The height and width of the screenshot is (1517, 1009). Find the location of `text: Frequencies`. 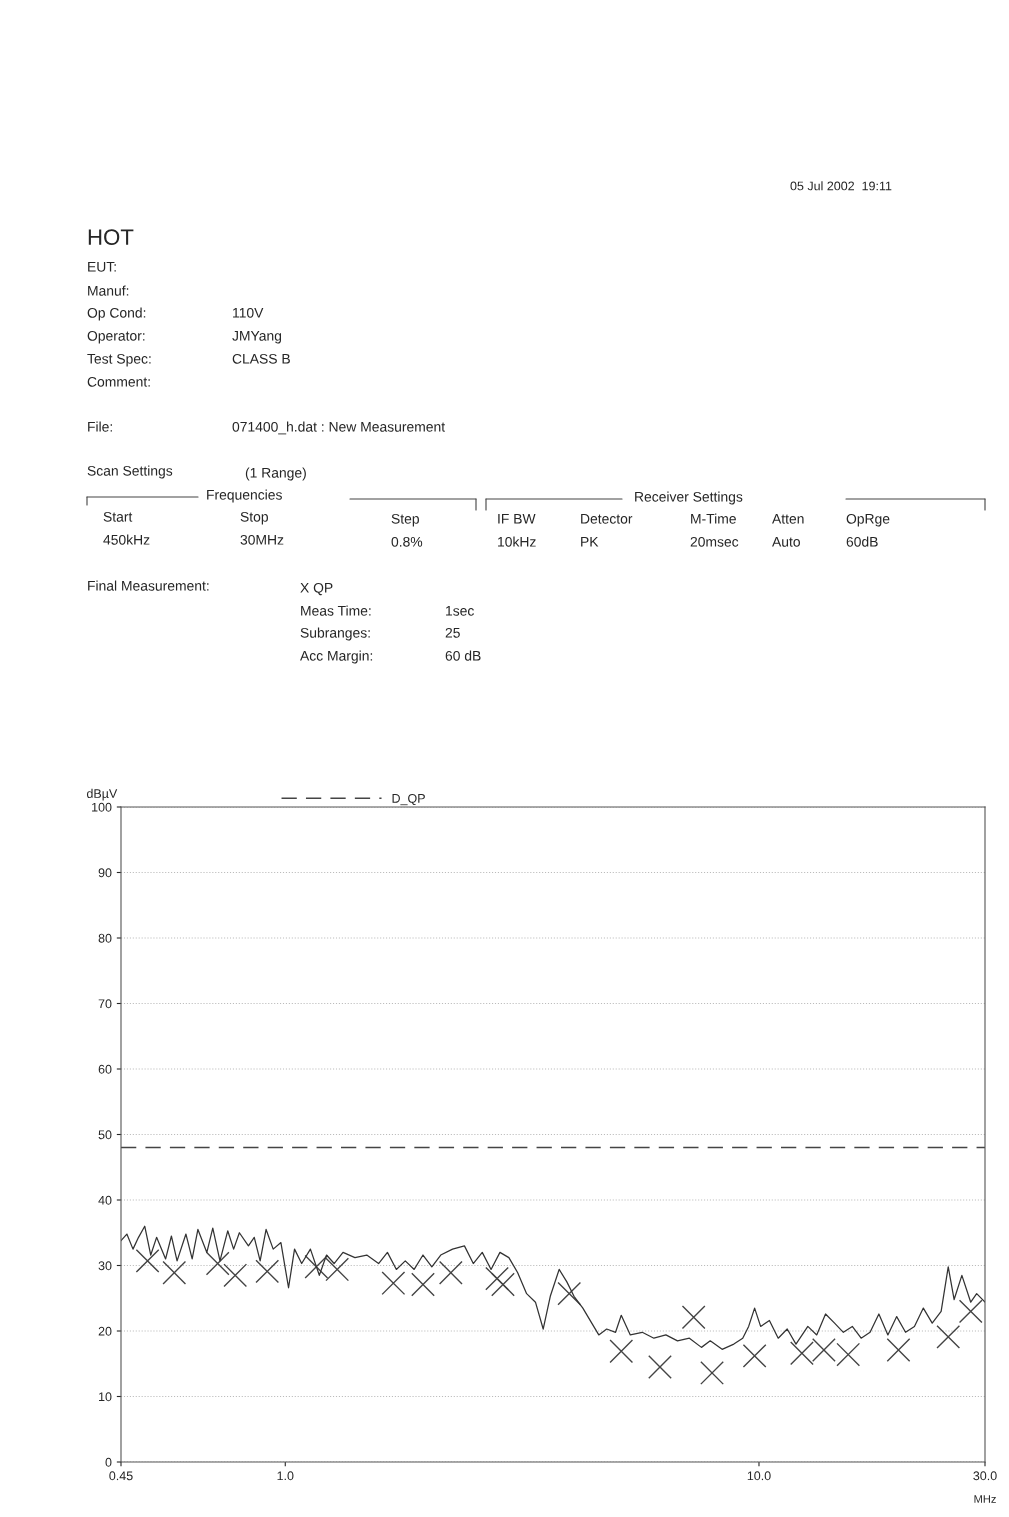

text: Frequencies is located at coordinates (244, 496).